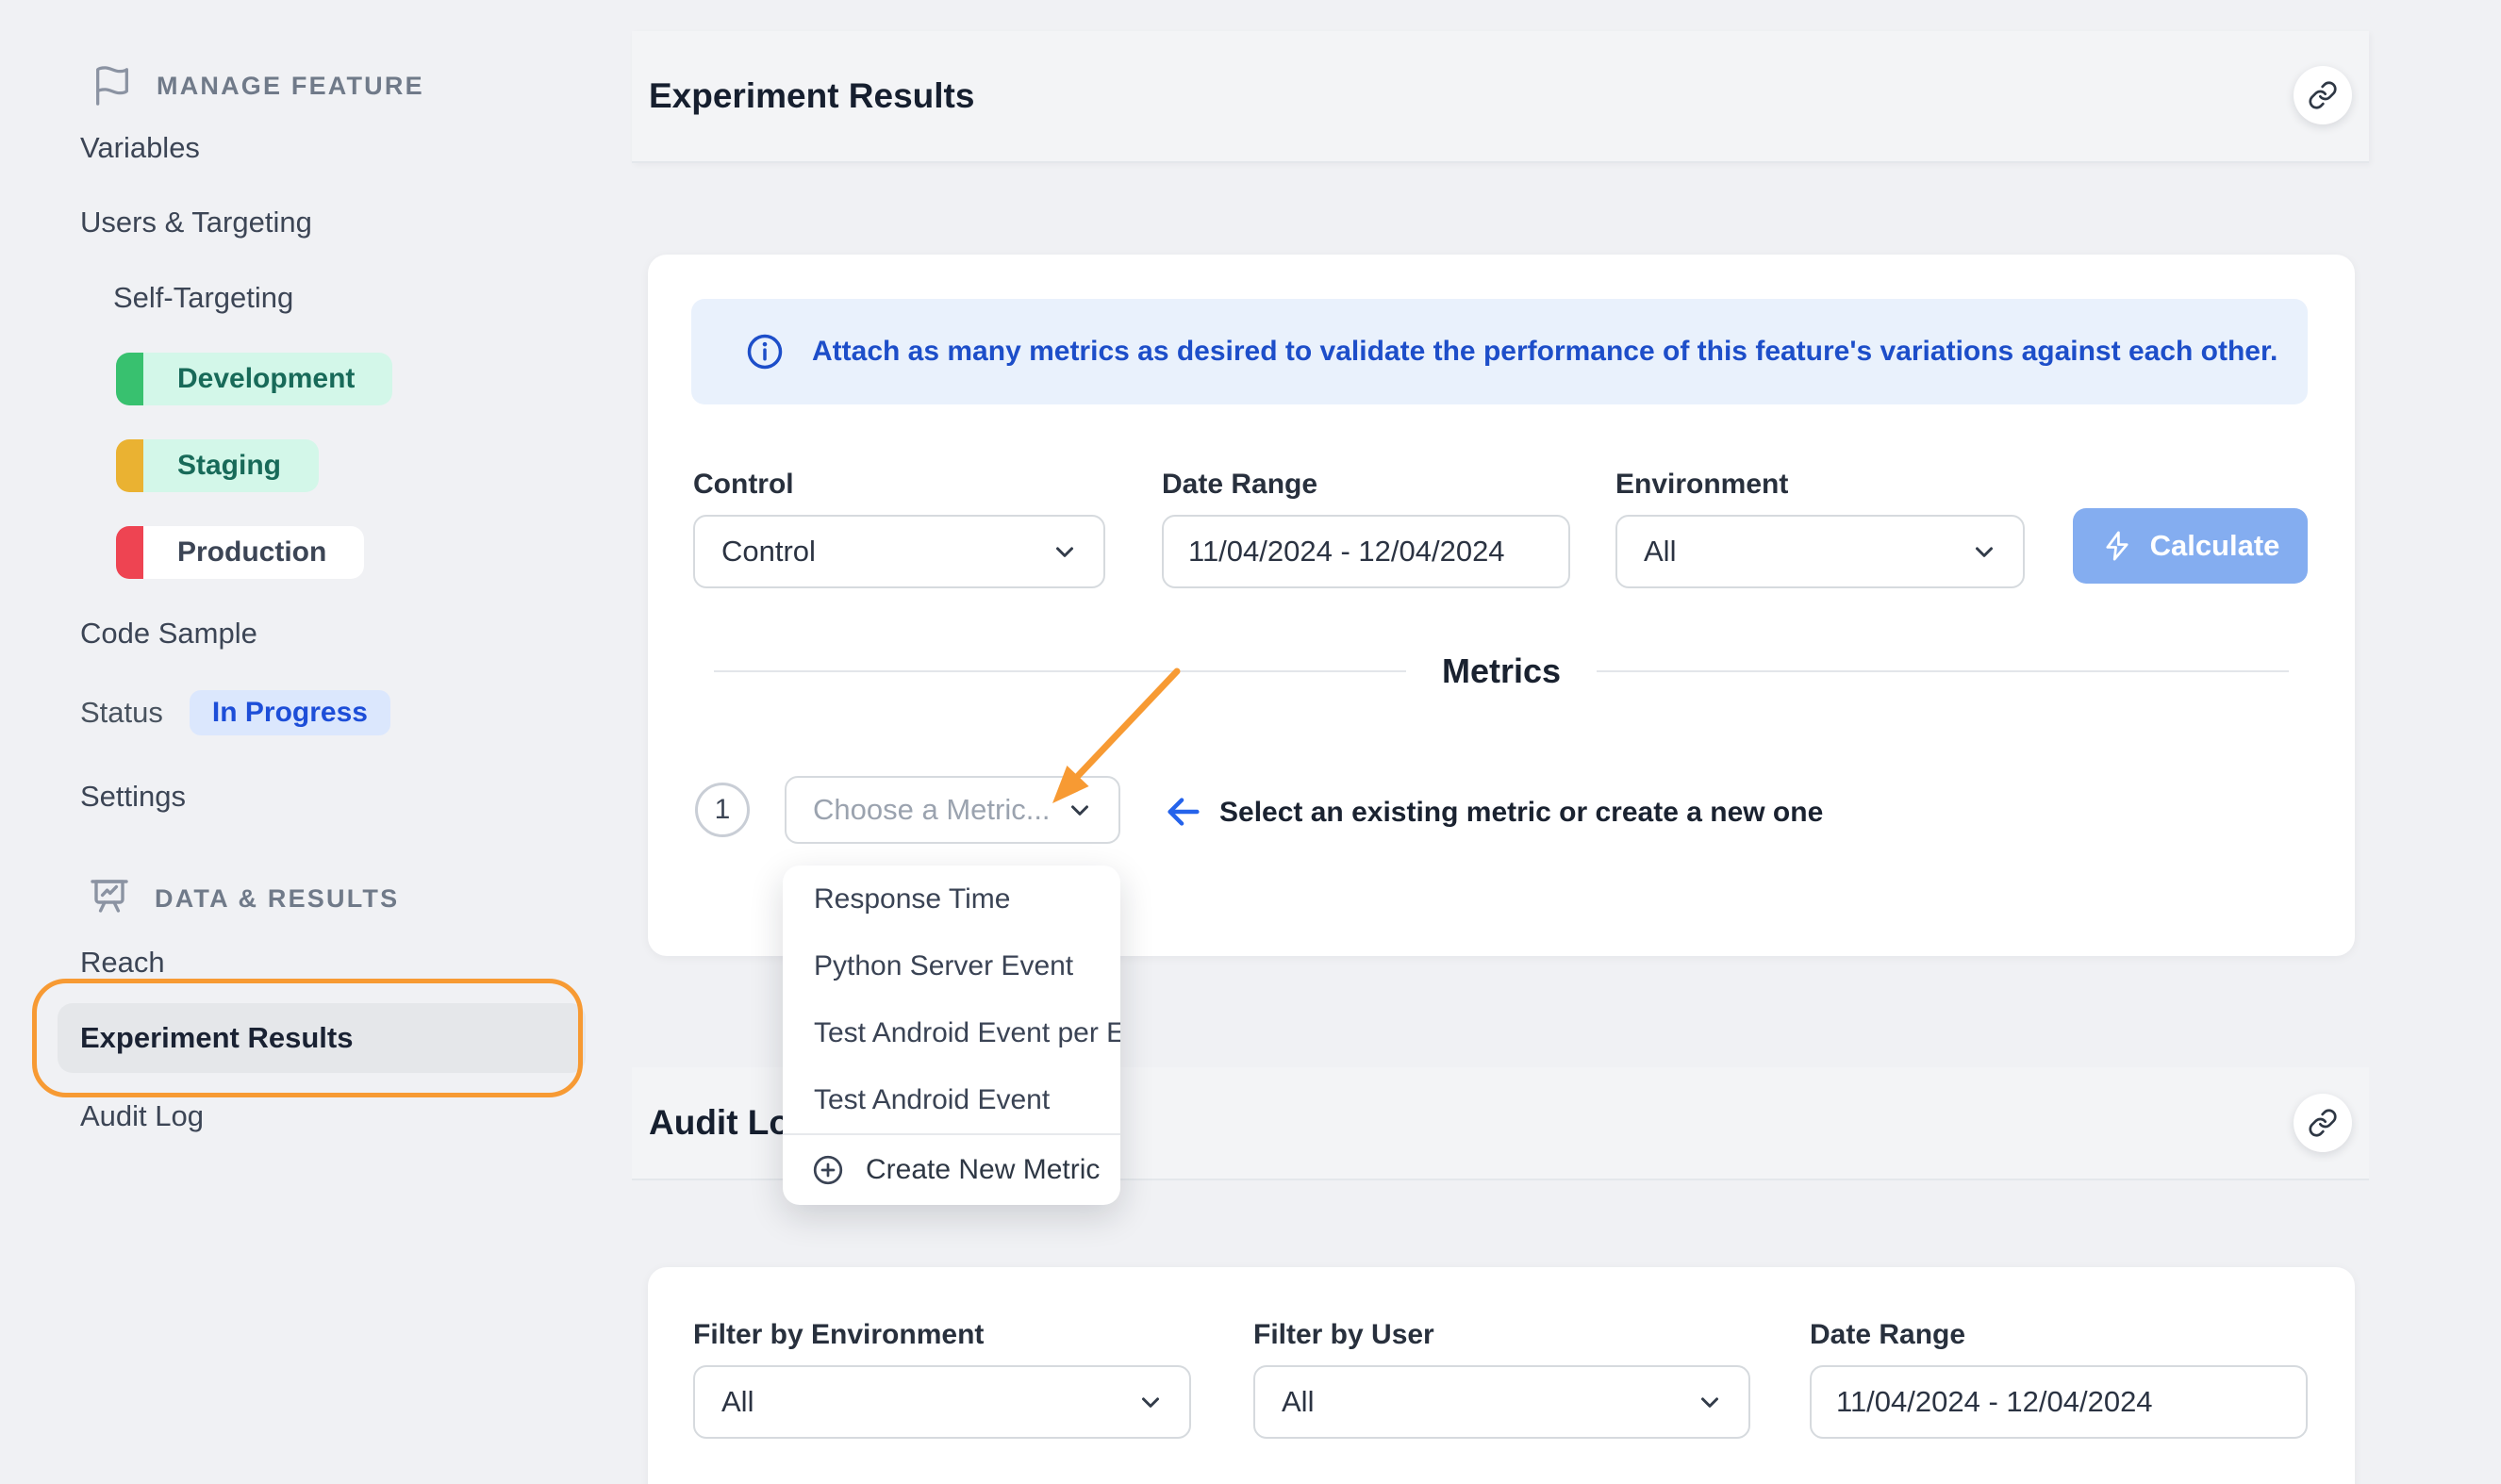 The image size is (2501, 1484). I want to click on sidebar-item-users-targeting: Users & Targeting, so click(196, 222).